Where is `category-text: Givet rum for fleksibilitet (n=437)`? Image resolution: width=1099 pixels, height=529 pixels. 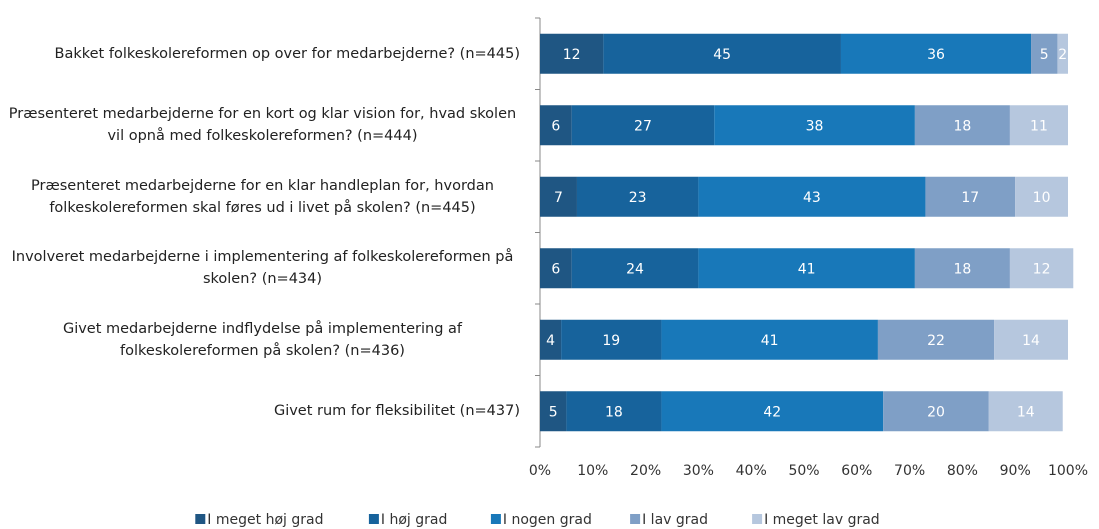 category-text: Givet rum for fleksibilitet (n=437) is located at coordinates (396, 411).